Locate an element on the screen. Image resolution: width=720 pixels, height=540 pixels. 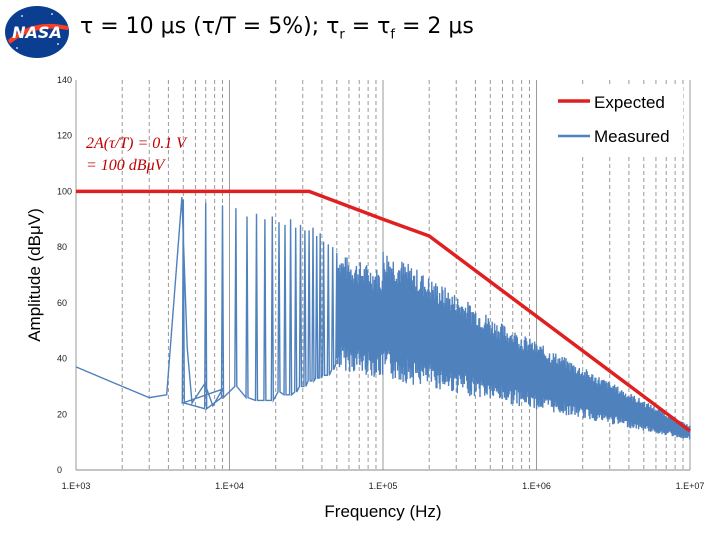
x-tick-label: 1.E+03 is located at coordinates (76, 486).